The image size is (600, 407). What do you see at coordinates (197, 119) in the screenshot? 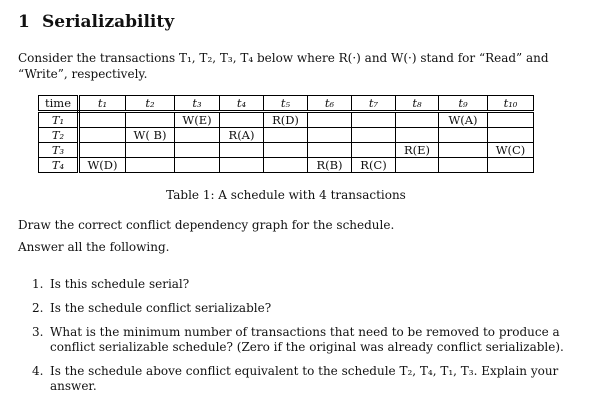
I see `table-cell: W(E)` at bounding box center [197, 119].